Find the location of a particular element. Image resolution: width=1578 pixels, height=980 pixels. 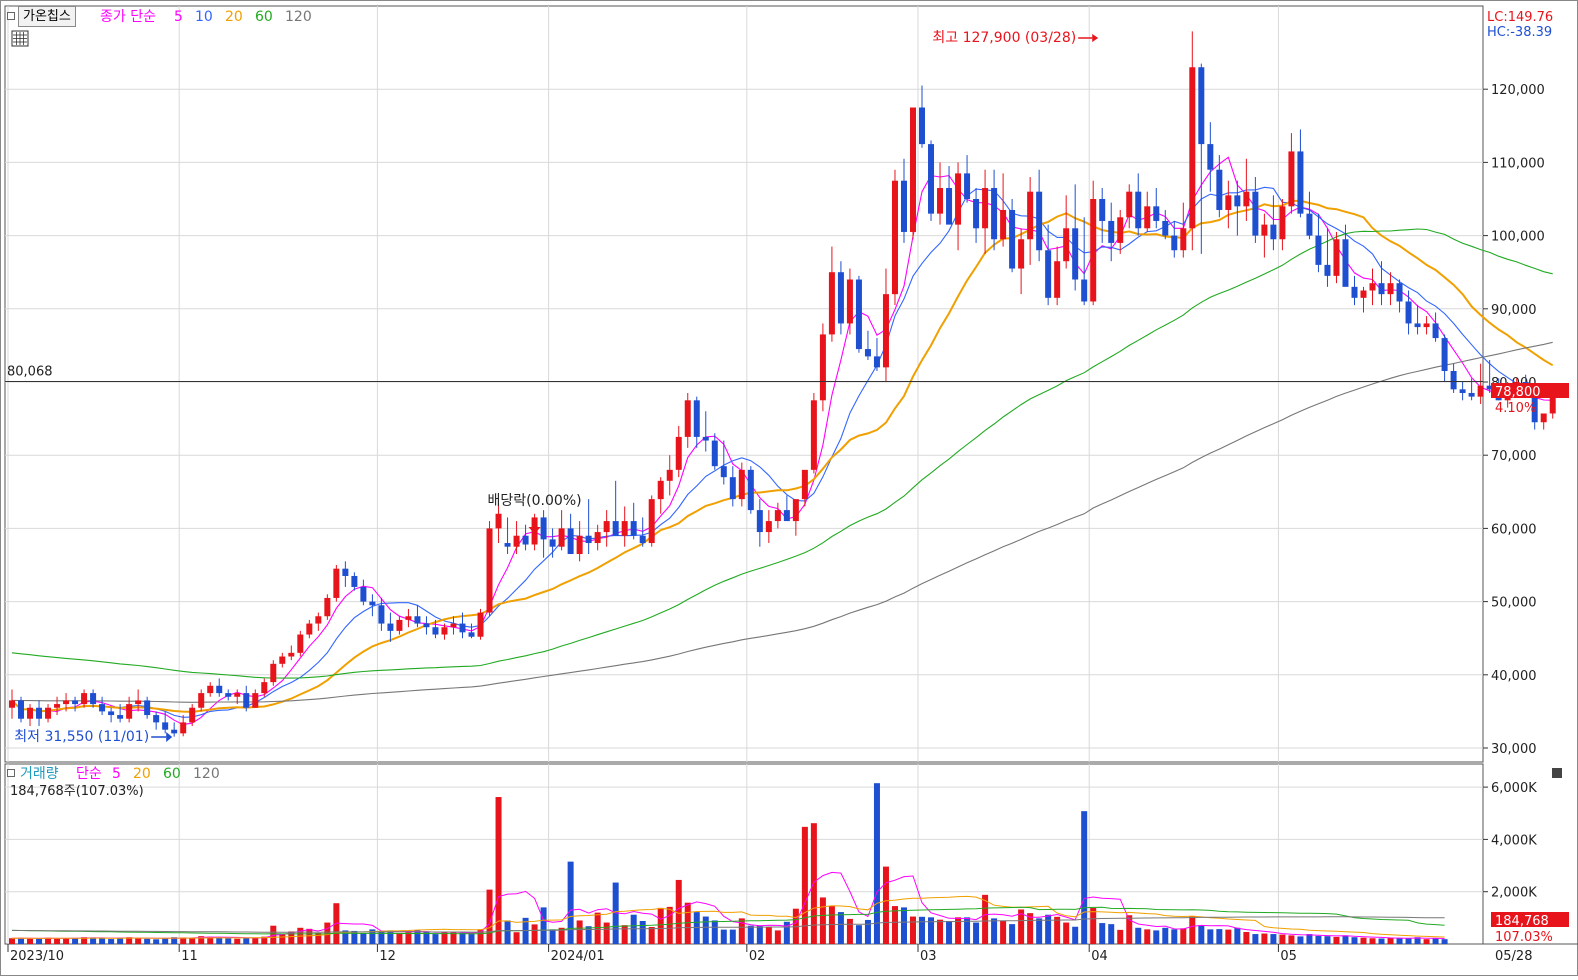

volume-panel-close-icon is located at coordinates (1557, 773).